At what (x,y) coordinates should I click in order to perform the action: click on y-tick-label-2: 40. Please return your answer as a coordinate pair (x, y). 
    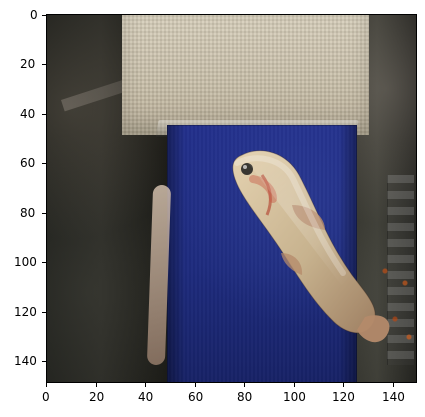
    Looking at the image, I should click on (28, 114).